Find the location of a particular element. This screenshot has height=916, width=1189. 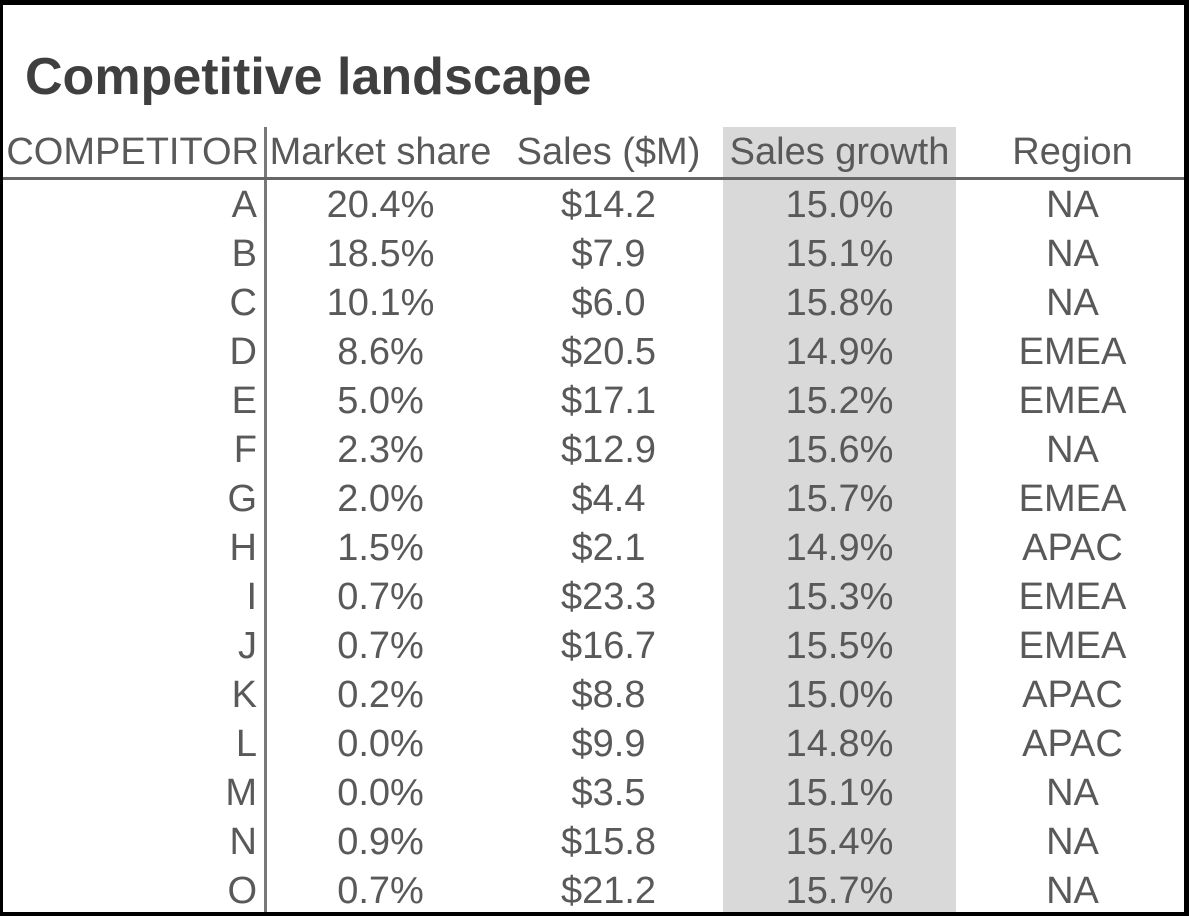

cell-competitor: O is located at coordinates (242, 891).